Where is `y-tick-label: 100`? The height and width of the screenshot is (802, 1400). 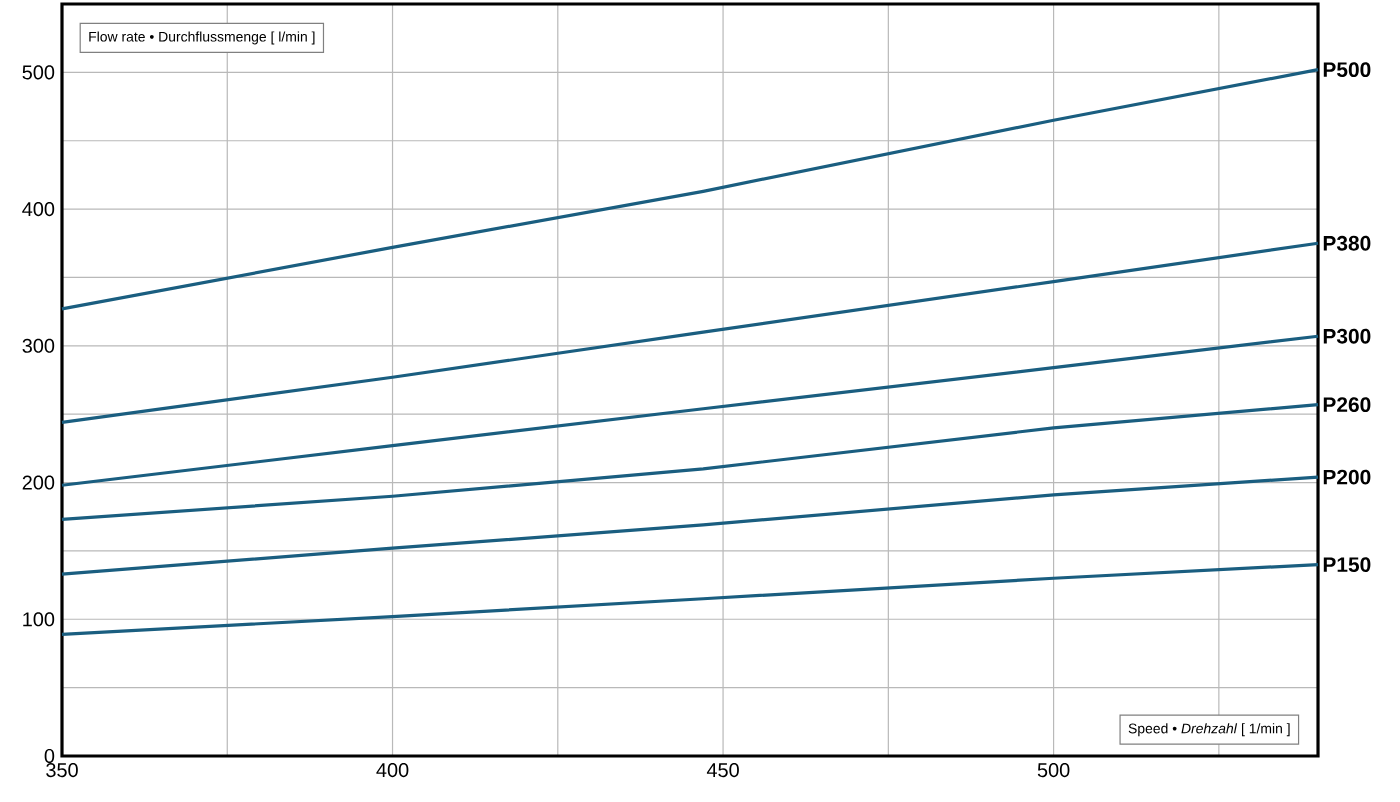
y-tick-label: 100 is located at coordinates (39, 619).